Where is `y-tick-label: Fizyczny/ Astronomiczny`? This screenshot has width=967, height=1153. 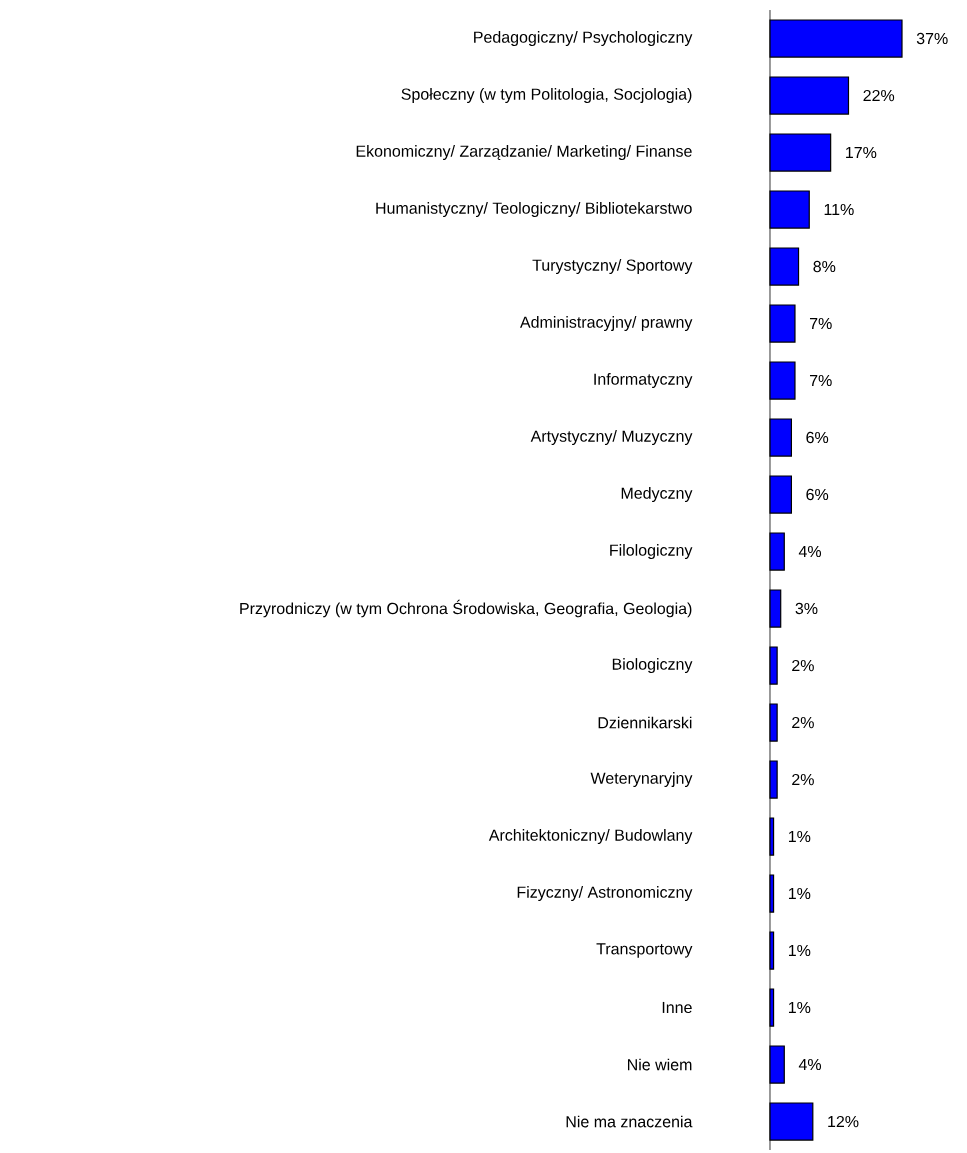 y-tick-label: Fizyczny/ Astronomiczny is located at coordinates (605, 893).